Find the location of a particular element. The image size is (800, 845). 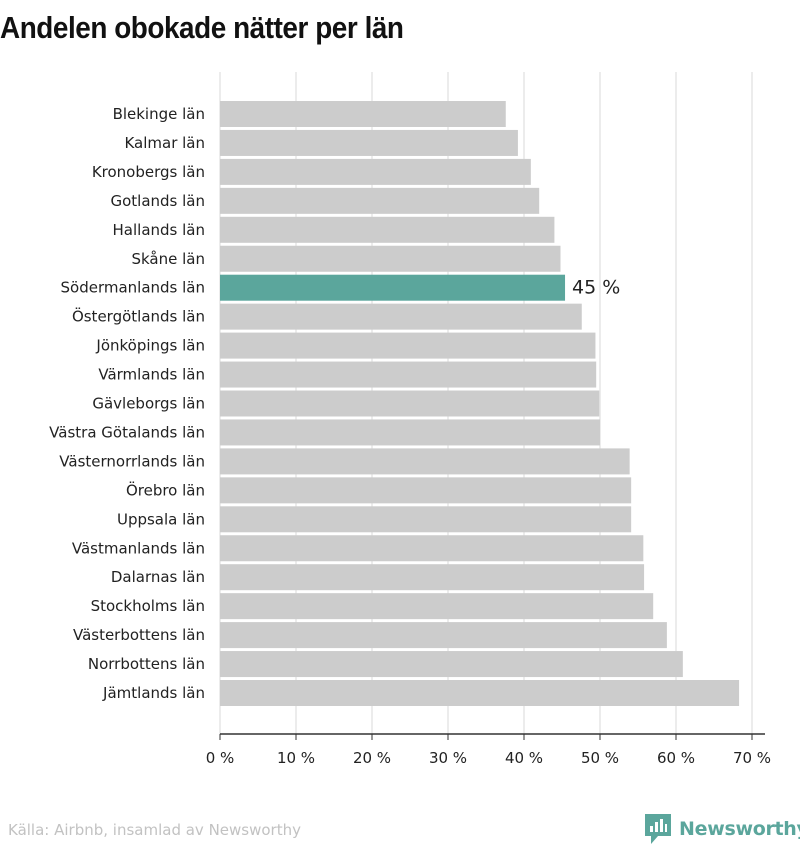

x-tick-label: 40 % is located at coordinates (524, 758).